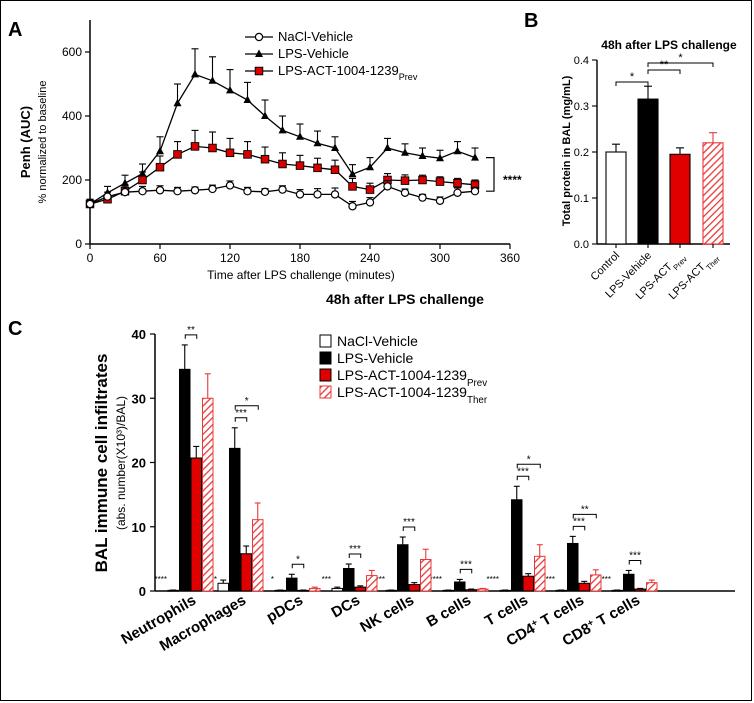  I want to click on c-ylabel-main: BAL immune cell infiltrates, so click(101, 463).